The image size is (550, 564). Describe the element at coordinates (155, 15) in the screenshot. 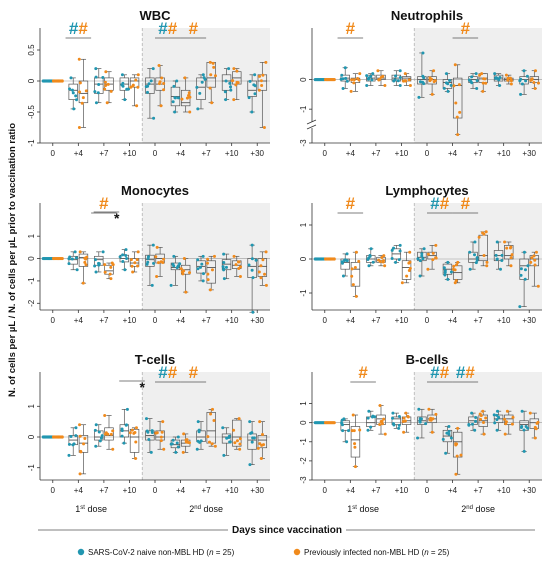

I see `panel-title: WBC` at that location.